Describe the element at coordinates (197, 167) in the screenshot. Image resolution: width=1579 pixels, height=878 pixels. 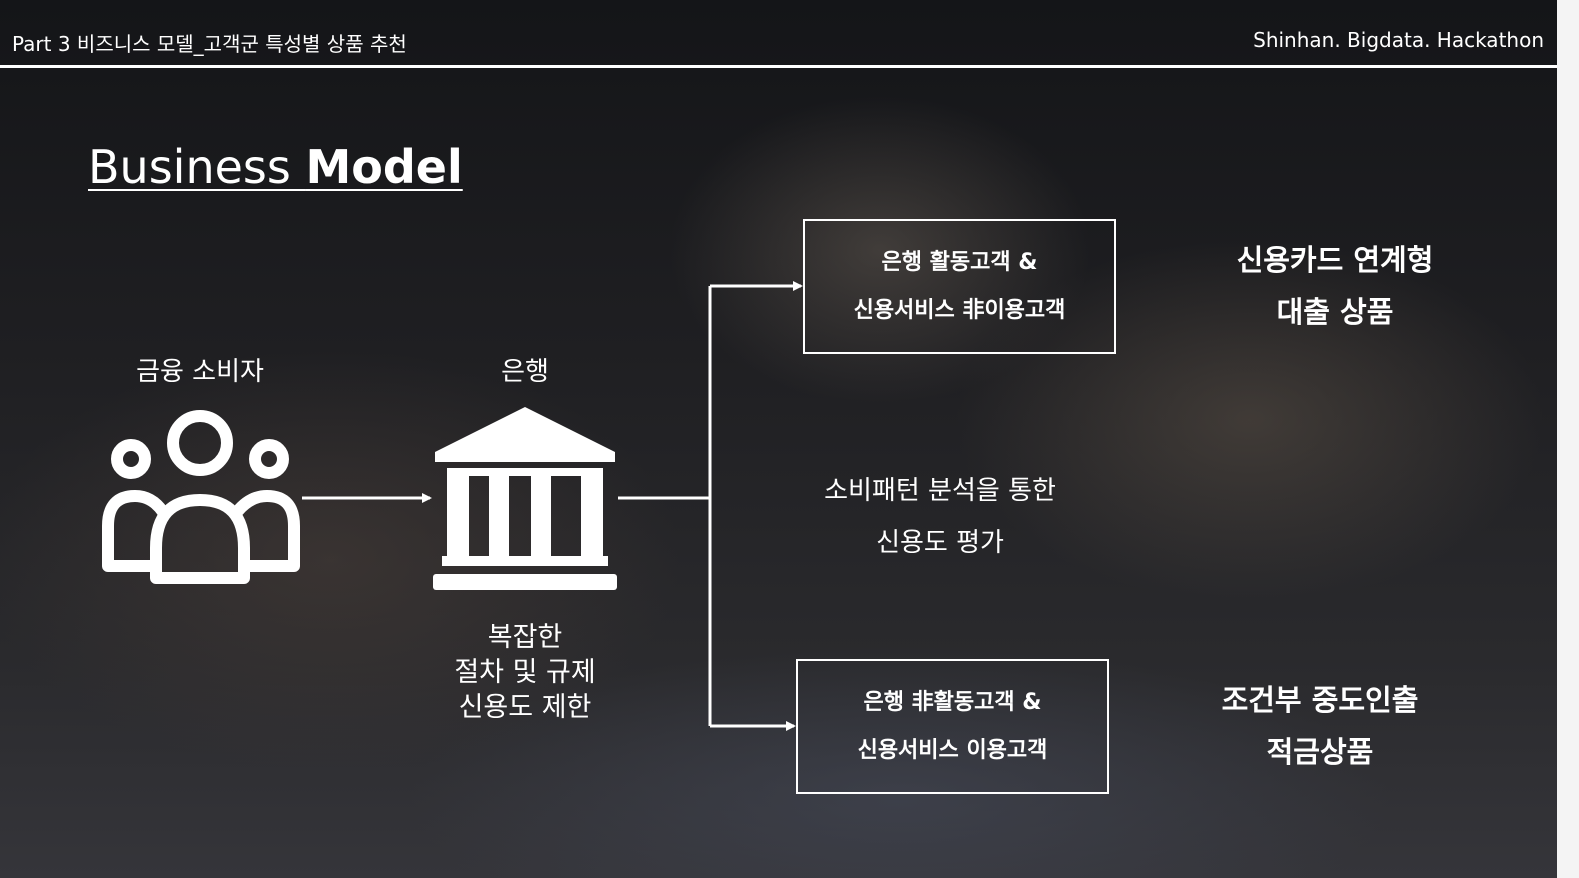
I see `slide-title-regular: Business` at that location.